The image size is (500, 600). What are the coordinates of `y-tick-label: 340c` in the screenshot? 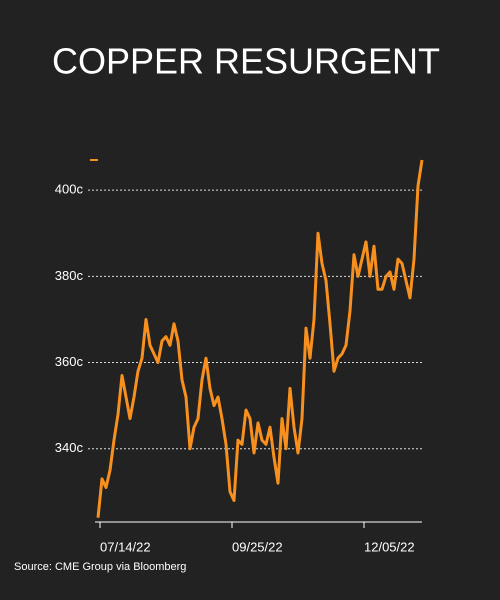 It's located at (69, 447).